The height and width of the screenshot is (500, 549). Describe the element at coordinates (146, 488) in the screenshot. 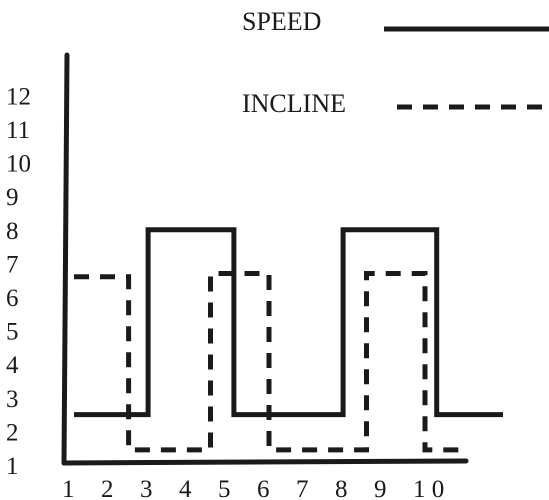

I see `x-tick-label: 3` at that location.